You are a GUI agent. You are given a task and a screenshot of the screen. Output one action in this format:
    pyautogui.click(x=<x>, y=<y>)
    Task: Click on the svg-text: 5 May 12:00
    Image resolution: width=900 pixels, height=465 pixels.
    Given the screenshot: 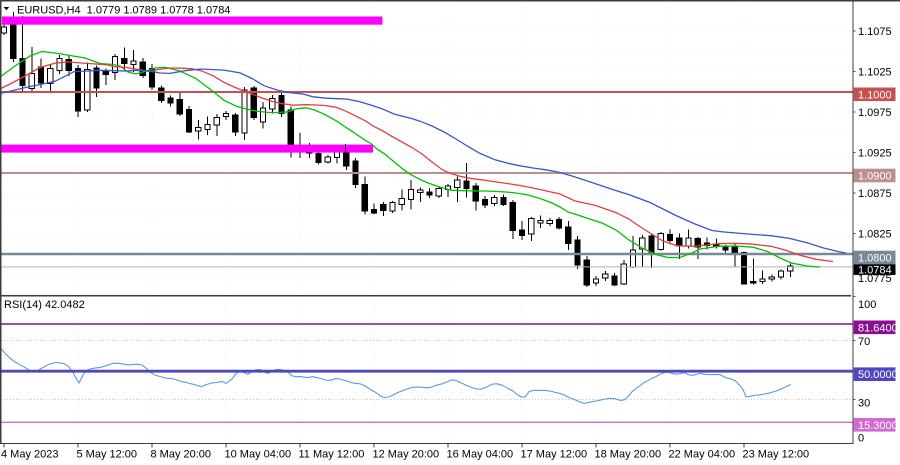 What is the action you would take?
    pyautogui.click(x=107, y=455)
    